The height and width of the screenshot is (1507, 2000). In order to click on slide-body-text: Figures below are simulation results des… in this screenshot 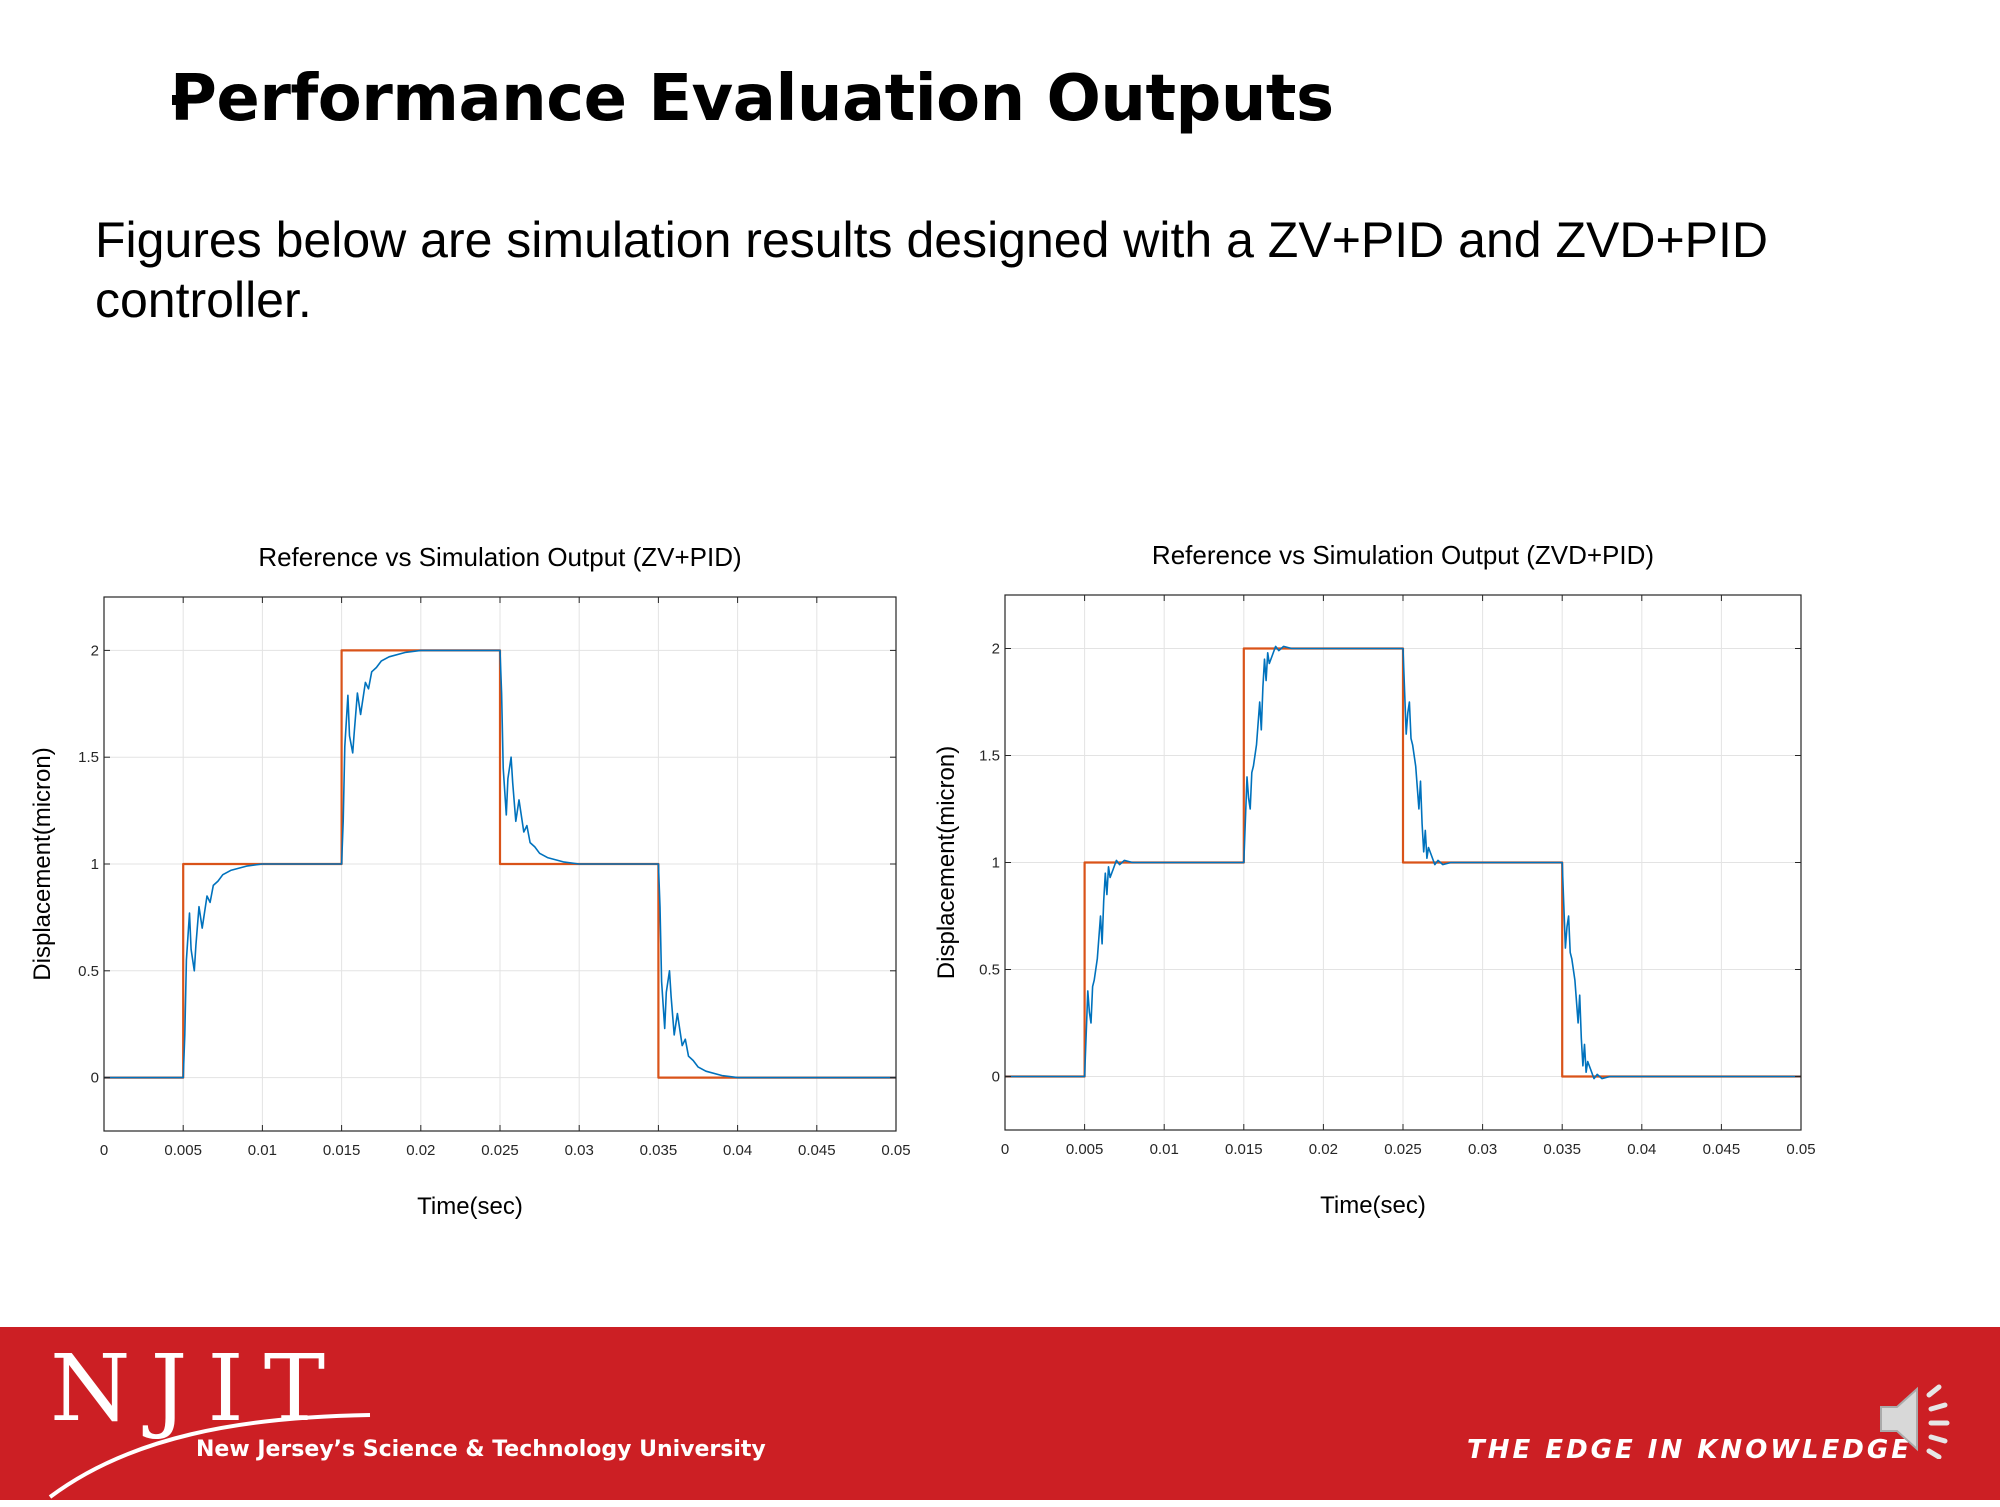, I will do `click(931, 270)`.